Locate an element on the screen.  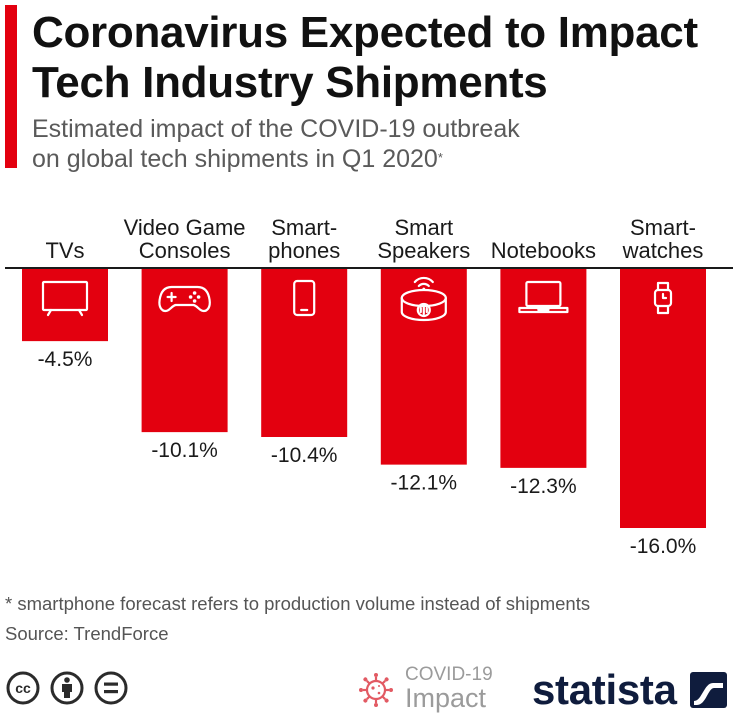
category-label: Smart is located at coordinates (423, 227).